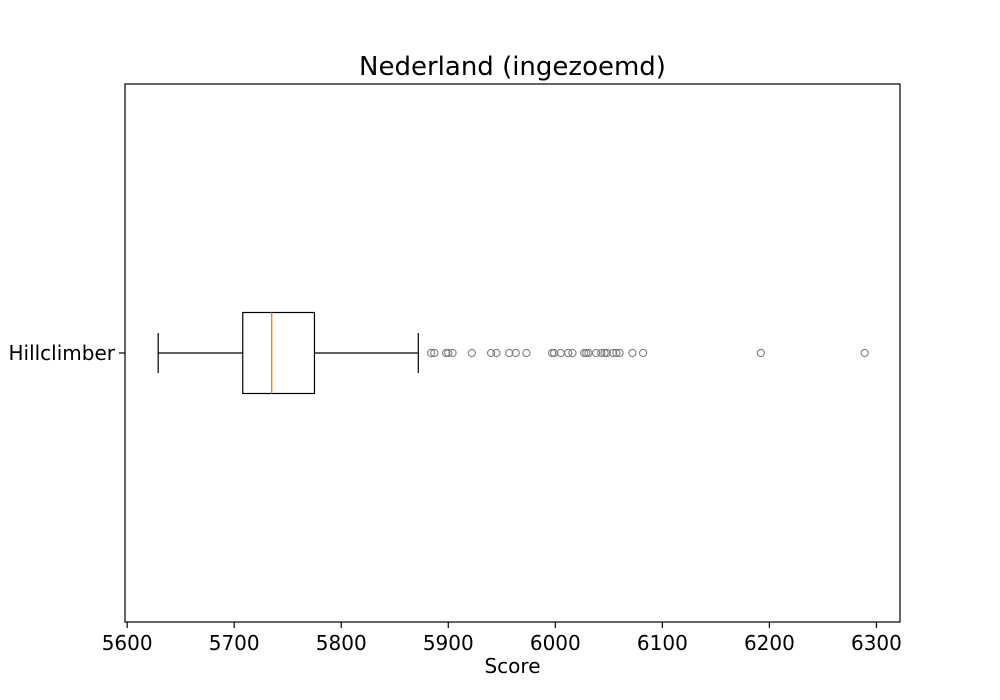  What do you see at coordinates (502, 638) in the screenshot?
I see `x-axis: 5600 5700 5800 5900 6000 6100 6200 6300` at bounding box center [502, 638].